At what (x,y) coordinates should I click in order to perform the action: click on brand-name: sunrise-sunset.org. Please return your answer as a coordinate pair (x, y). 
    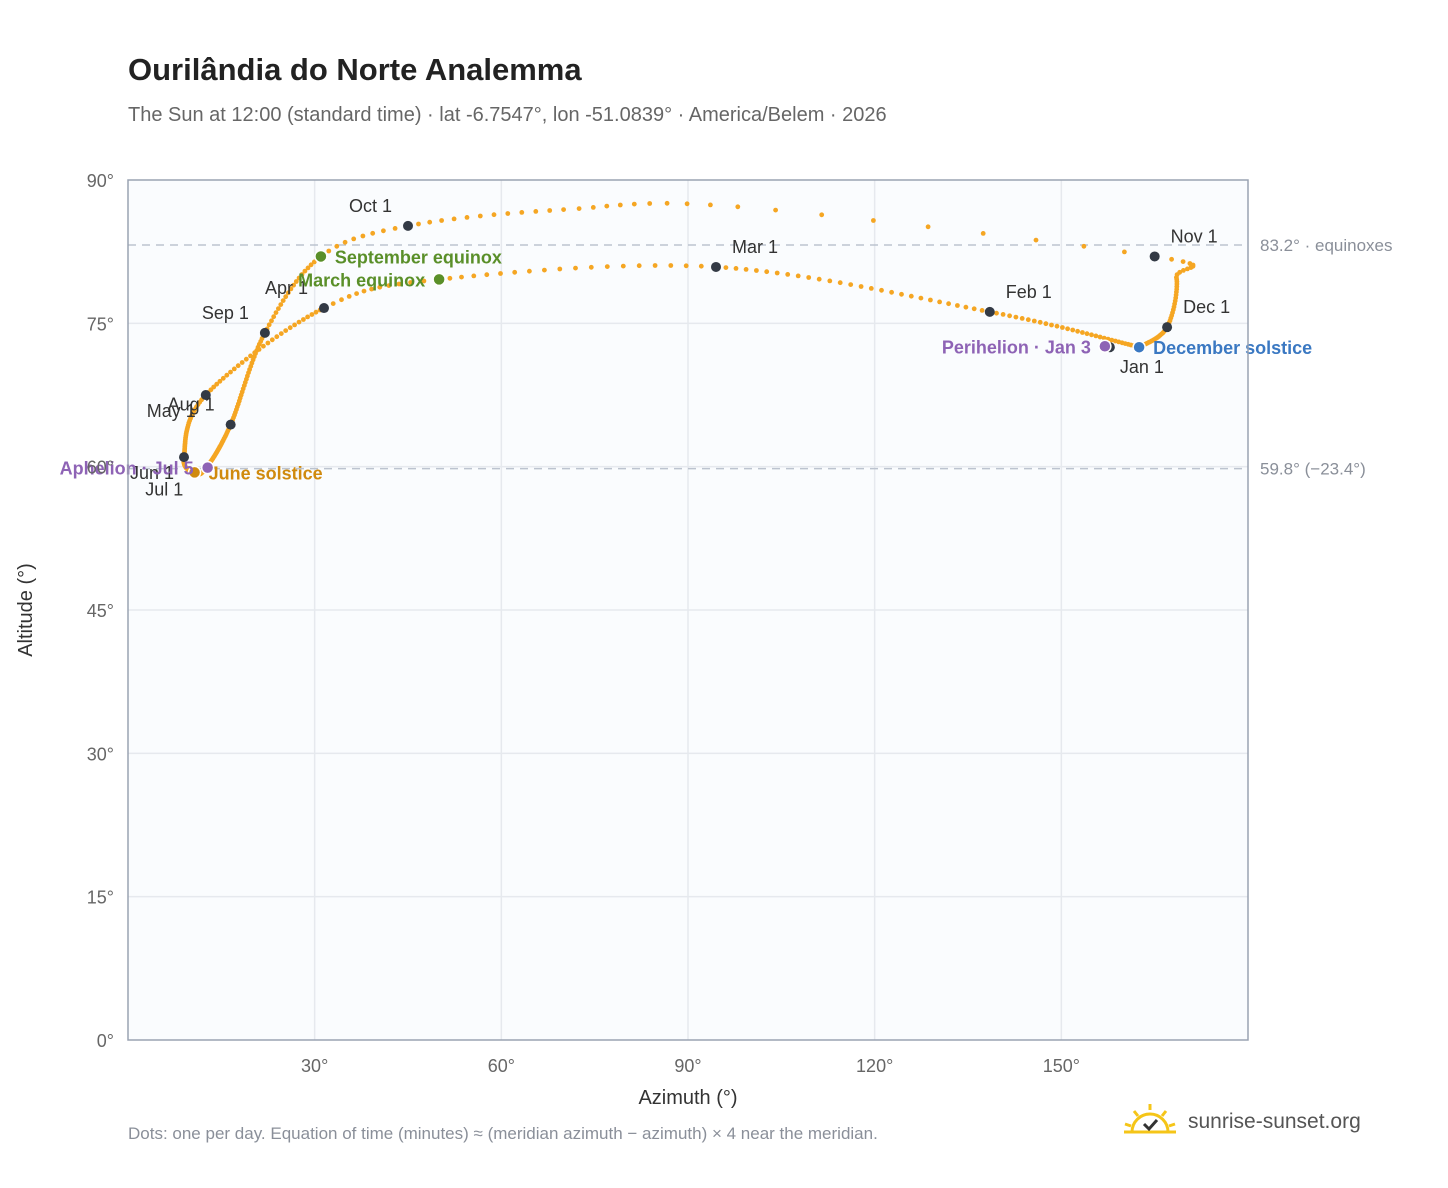
    Looking at the image, I should click on (1274, 1121).